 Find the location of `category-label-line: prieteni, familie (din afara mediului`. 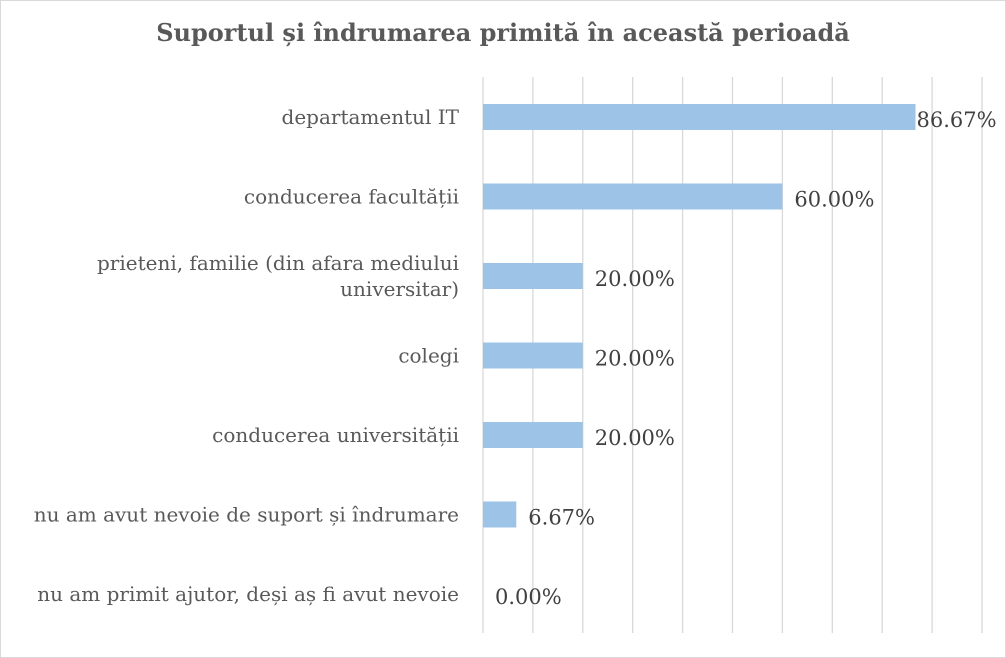

category-label-line: prieteni, familie (din afara mediului is located at coordinates (278, 263).